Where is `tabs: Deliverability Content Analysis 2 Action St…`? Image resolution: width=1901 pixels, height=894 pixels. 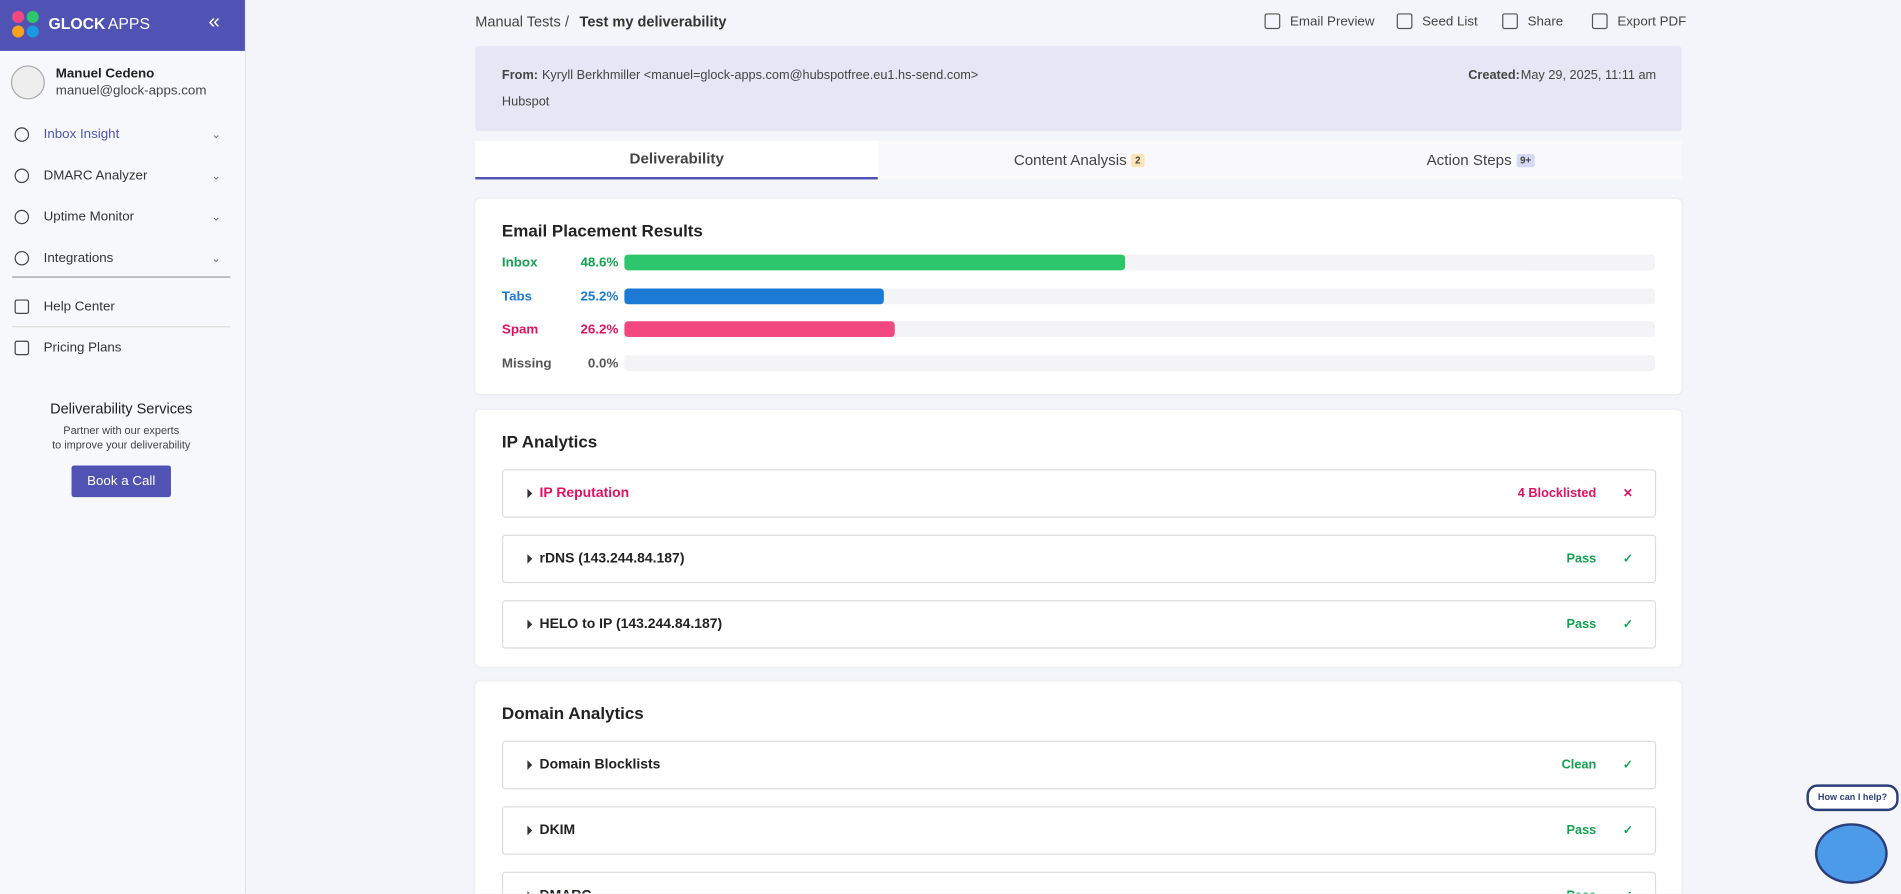 tabs: Deliverability Content Analysis 2 Action St… is located at coordinates (1078, 160).